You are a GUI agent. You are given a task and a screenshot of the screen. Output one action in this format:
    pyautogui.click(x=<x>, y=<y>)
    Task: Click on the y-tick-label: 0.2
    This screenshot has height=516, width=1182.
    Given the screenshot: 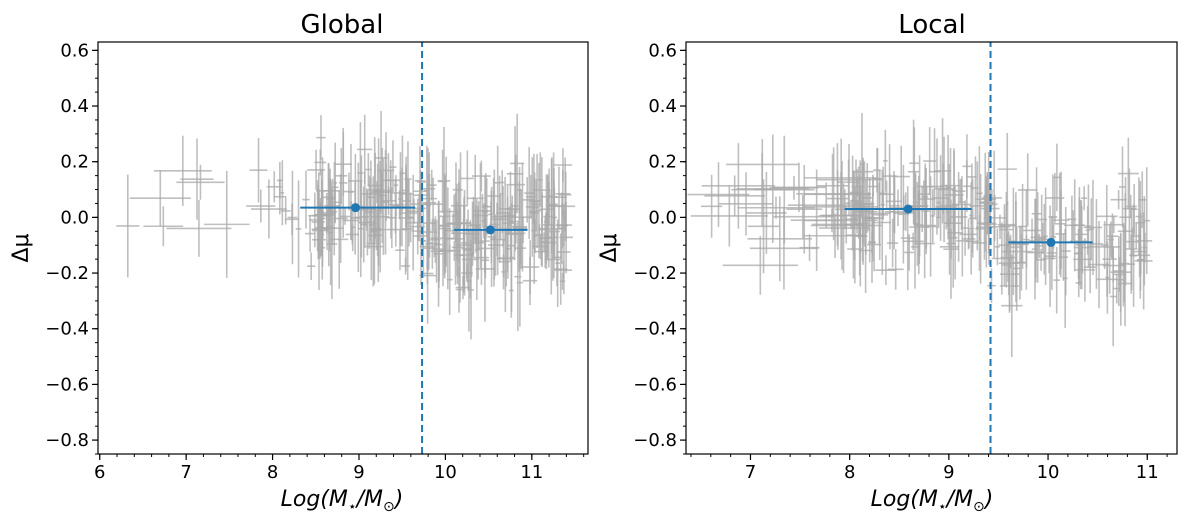 What is the action you would take?
    pyautogui.click(x=662, y=162)
    